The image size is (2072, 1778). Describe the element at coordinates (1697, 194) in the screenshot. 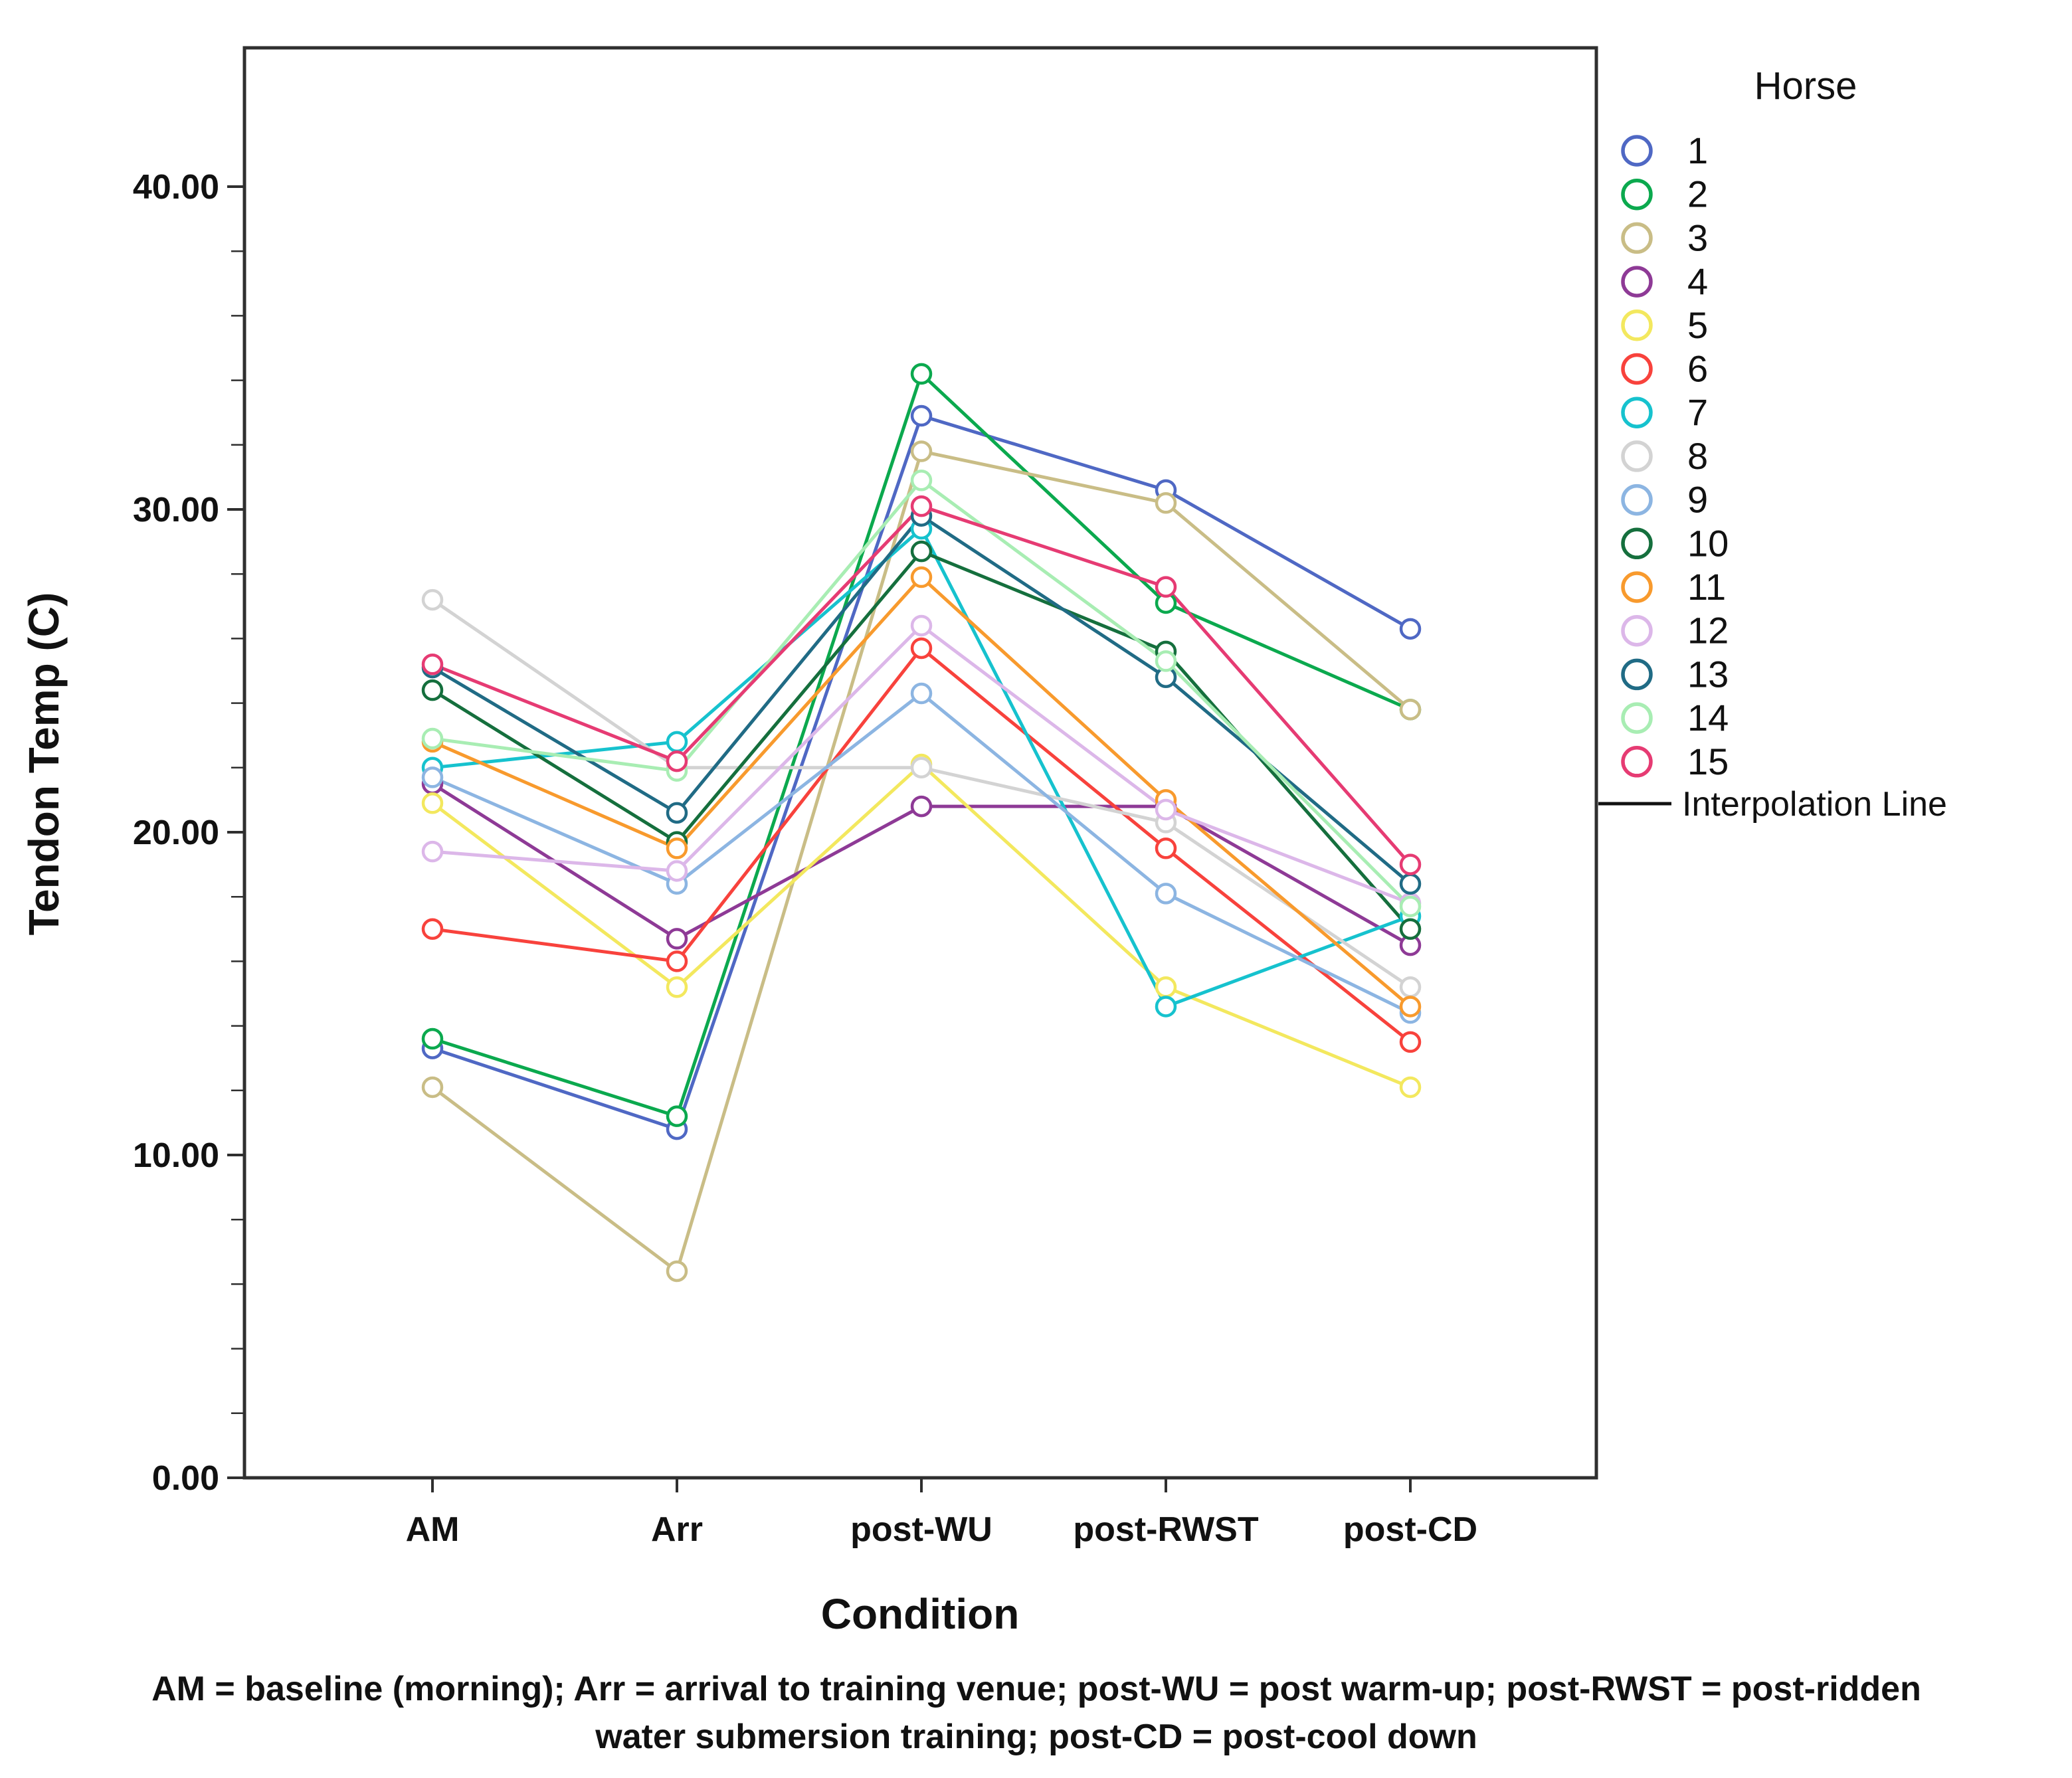

I see `legend-label-horse-2: 2` at that location.